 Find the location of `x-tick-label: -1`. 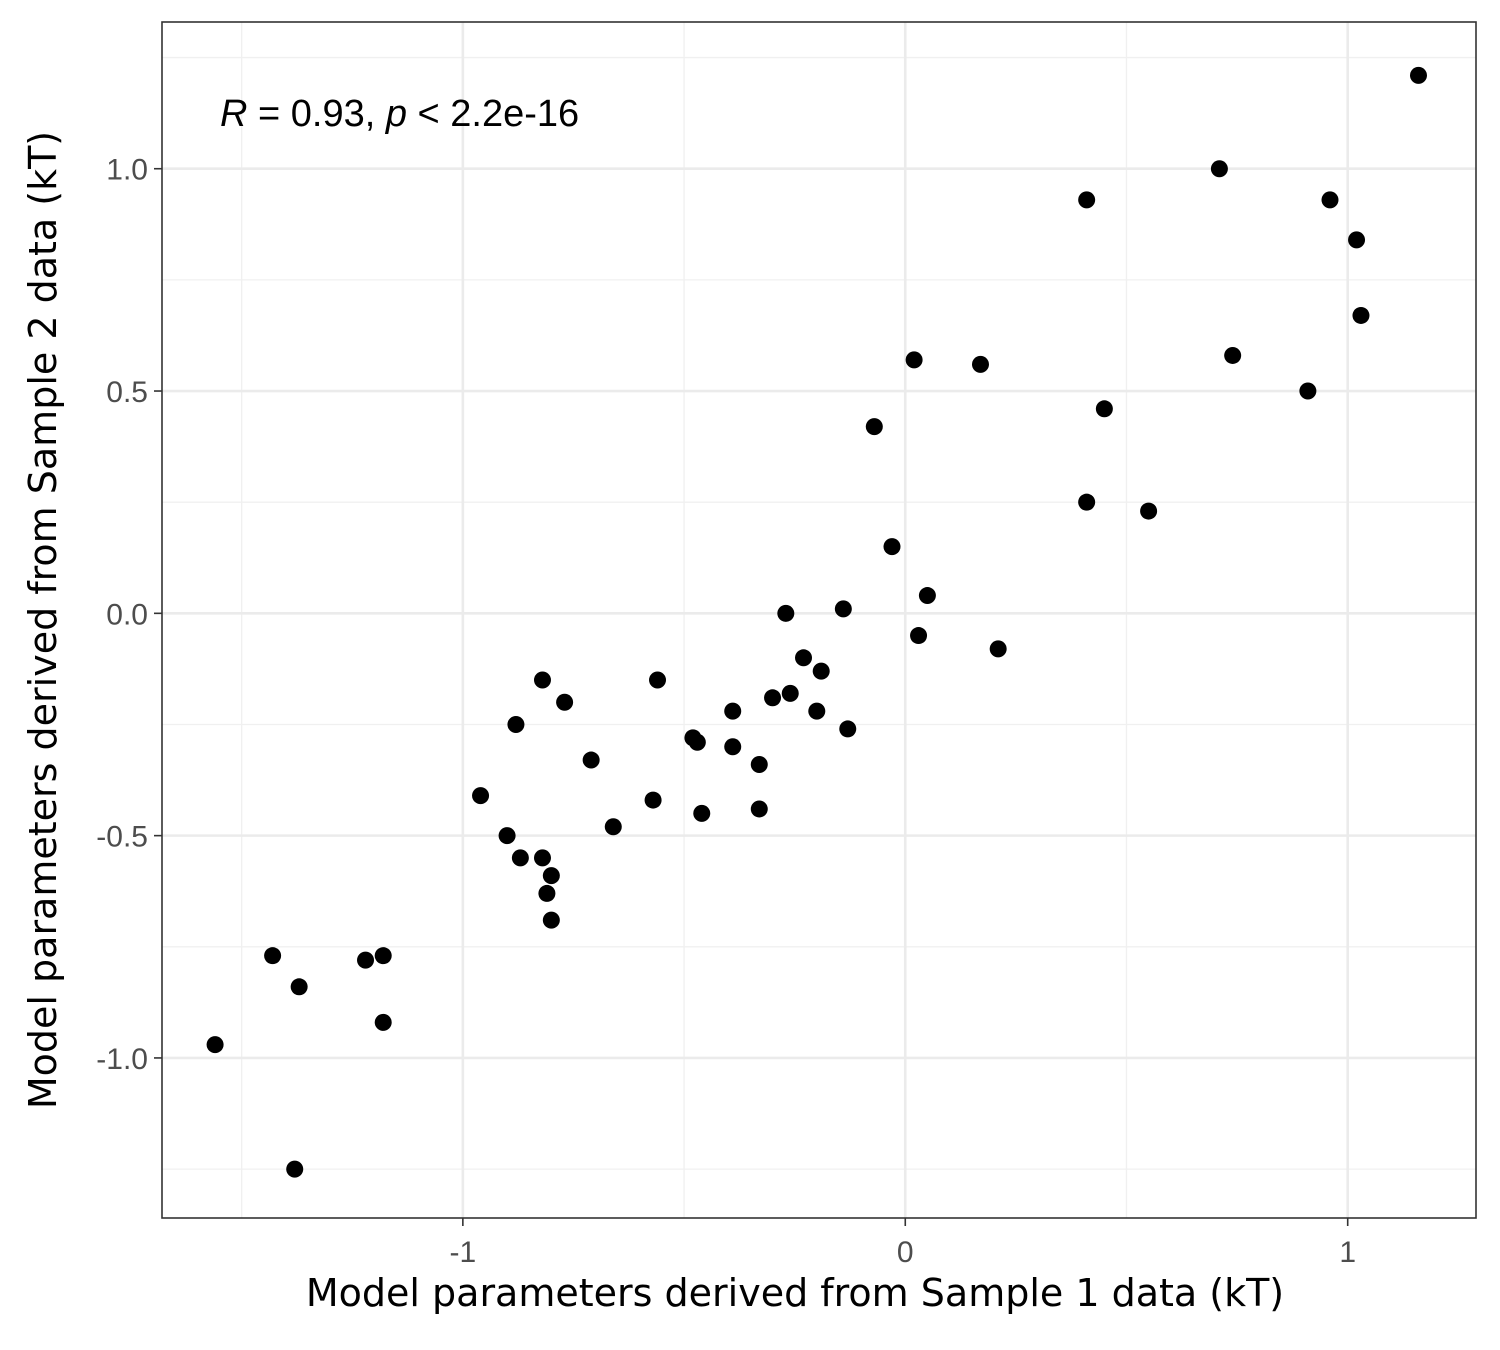

x-tick-label: -1 is located at coordinates (463, 1252).